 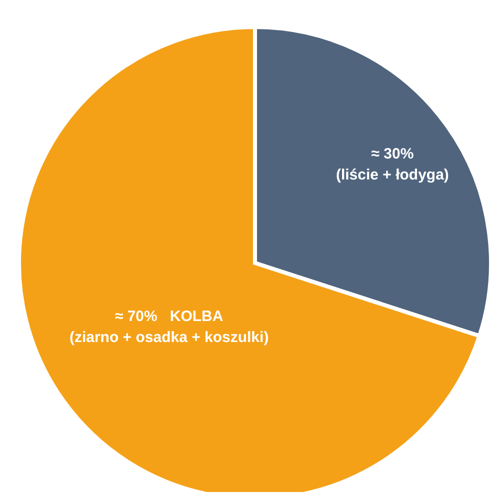 I want to click on slice-label: ≈ 70% KOLBA (ziarno + osadka + koszulki), so click(x=169, y=327).